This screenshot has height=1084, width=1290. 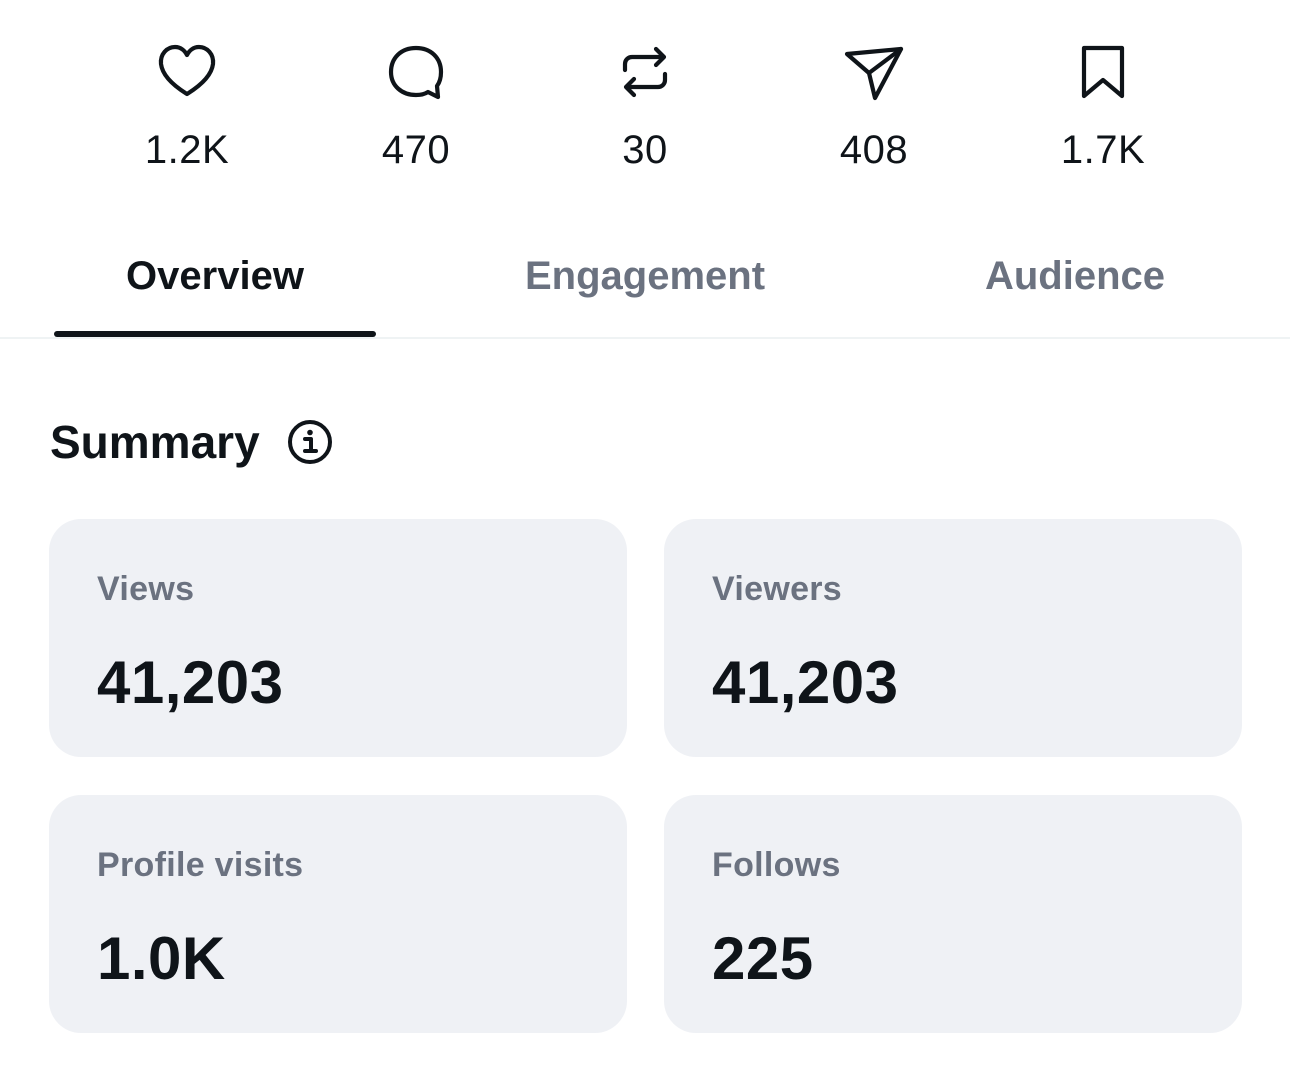 I want to click on viewers-card: Viewers 41,203, so click(x=953, y=638).